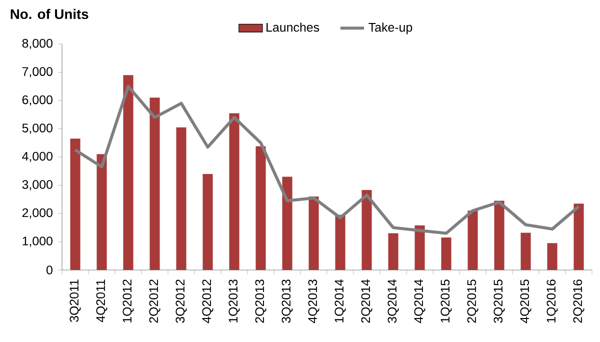  What do you see at coordinates (128, 301) in the screenshot?
I see `x-tick-label: 1Q2012` at bounding box center [128, 301].